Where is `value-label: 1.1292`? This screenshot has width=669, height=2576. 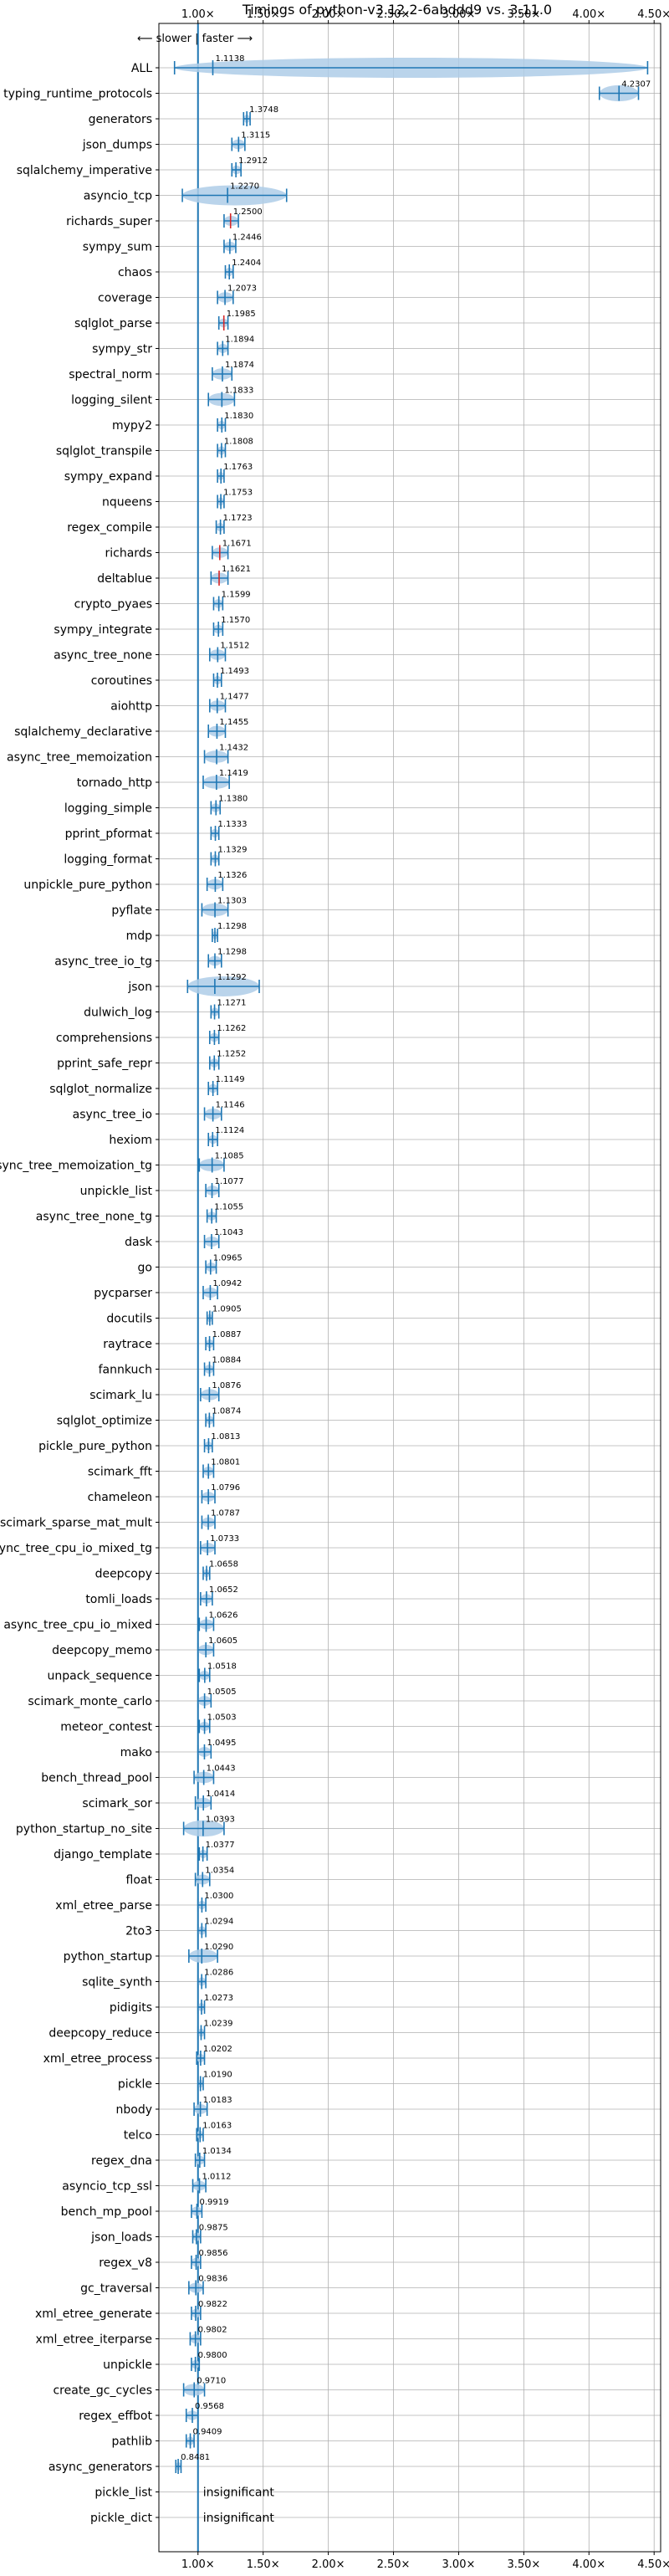
value-label: 1.1292 is located at coordinates (232, 978).